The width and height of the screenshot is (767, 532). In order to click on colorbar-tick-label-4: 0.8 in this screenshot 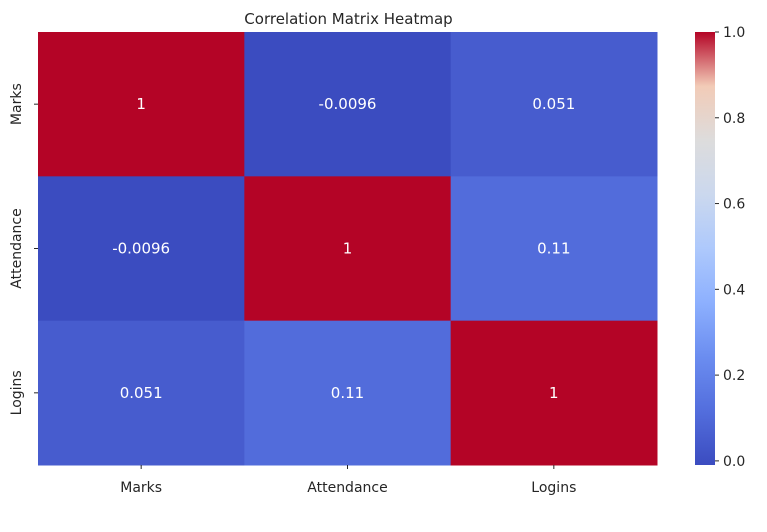, I will do `click(734, 119)`.